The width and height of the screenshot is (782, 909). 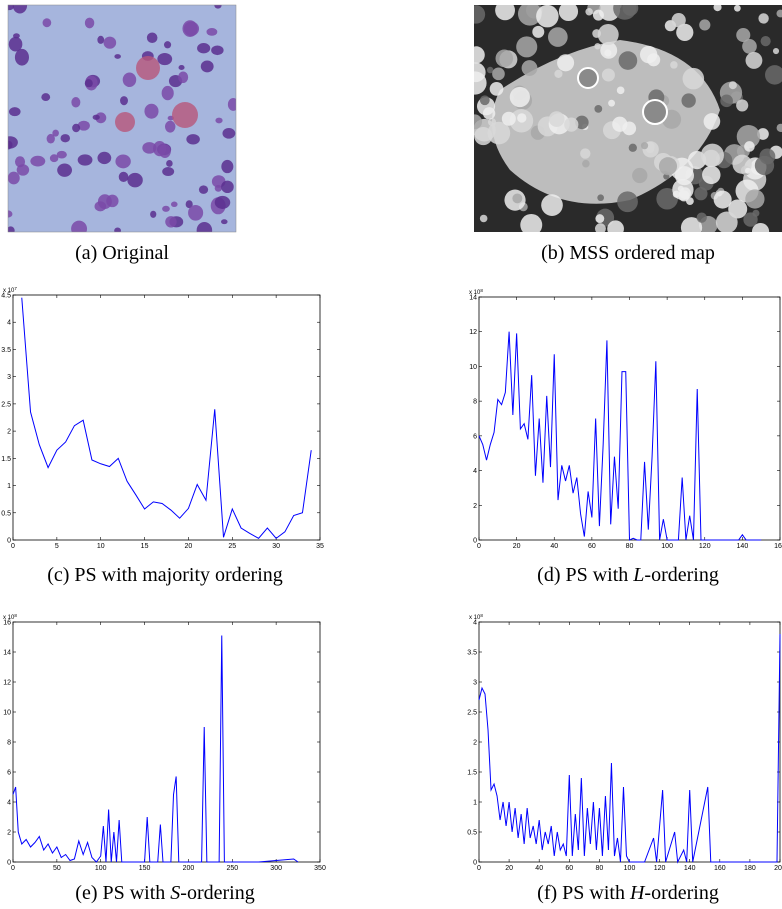 What do you see at coordinates (481, 290) in the screenshot?
I see `multiplier-exponent: 8` at bounding box center [481, 290].